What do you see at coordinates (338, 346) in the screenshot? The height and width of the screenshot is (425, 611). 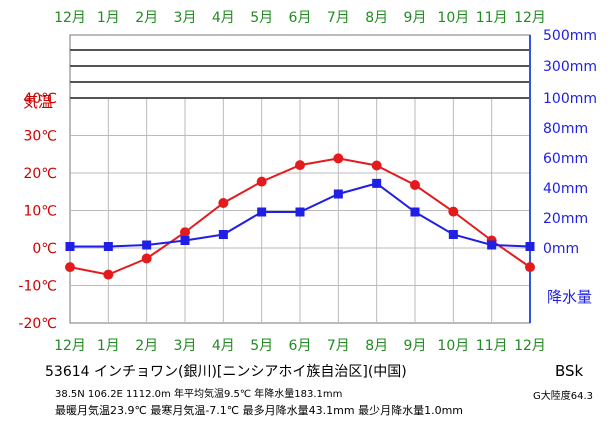 I see `x-tick-label-bottom: 7月` at bounding box center [338, 346].